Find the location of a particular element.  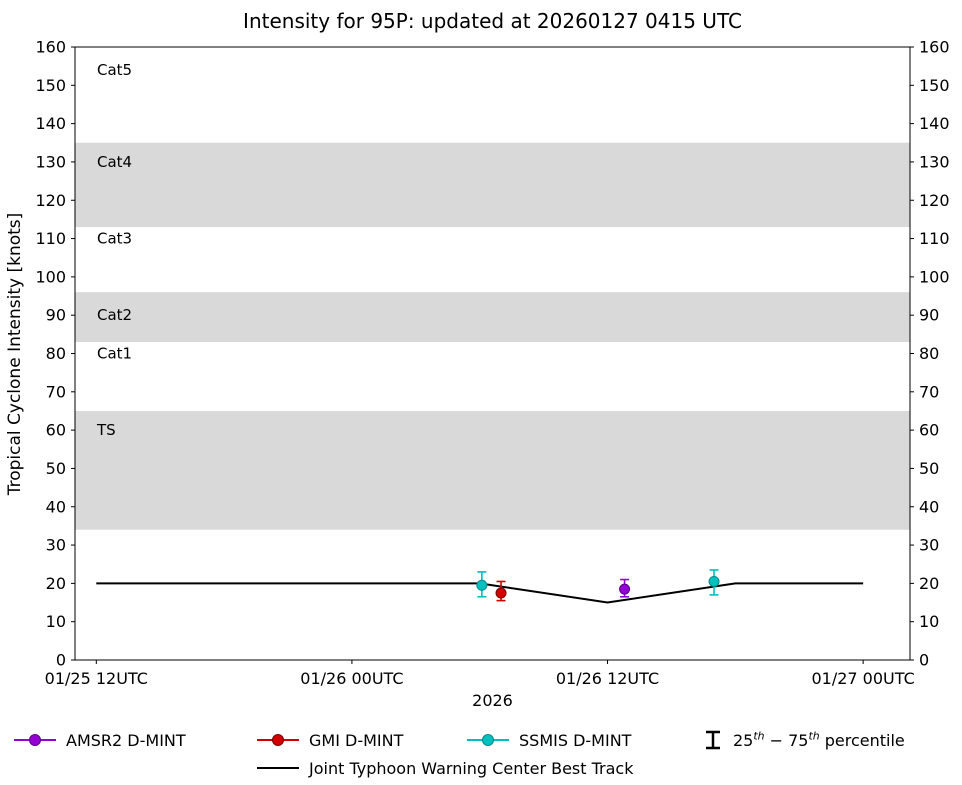

y-tick-label-left: 50 is located at coordinates (56, 468).